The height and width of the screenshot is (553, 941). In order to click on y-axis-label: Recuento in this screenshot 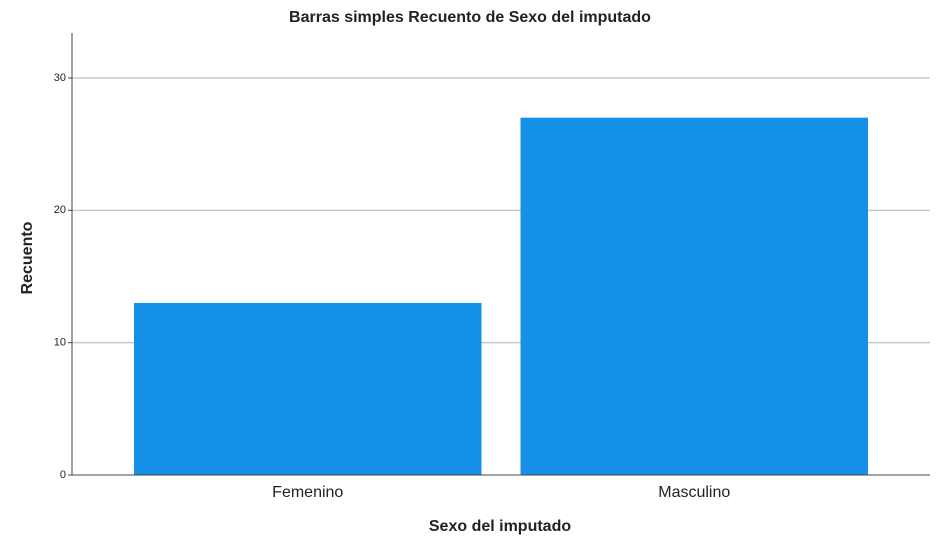, I will do `click(27, 257)`.